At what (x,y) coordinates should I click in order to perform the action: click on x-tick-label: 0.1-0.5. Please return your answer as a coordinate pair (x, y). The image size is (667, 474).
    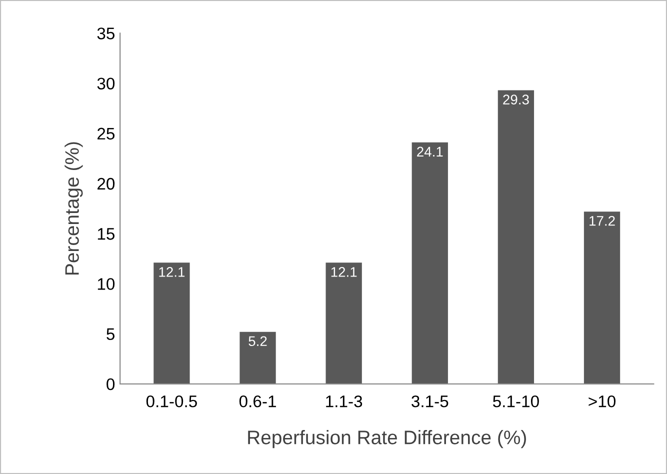
    Looking at the image, I should click on (171, 401).